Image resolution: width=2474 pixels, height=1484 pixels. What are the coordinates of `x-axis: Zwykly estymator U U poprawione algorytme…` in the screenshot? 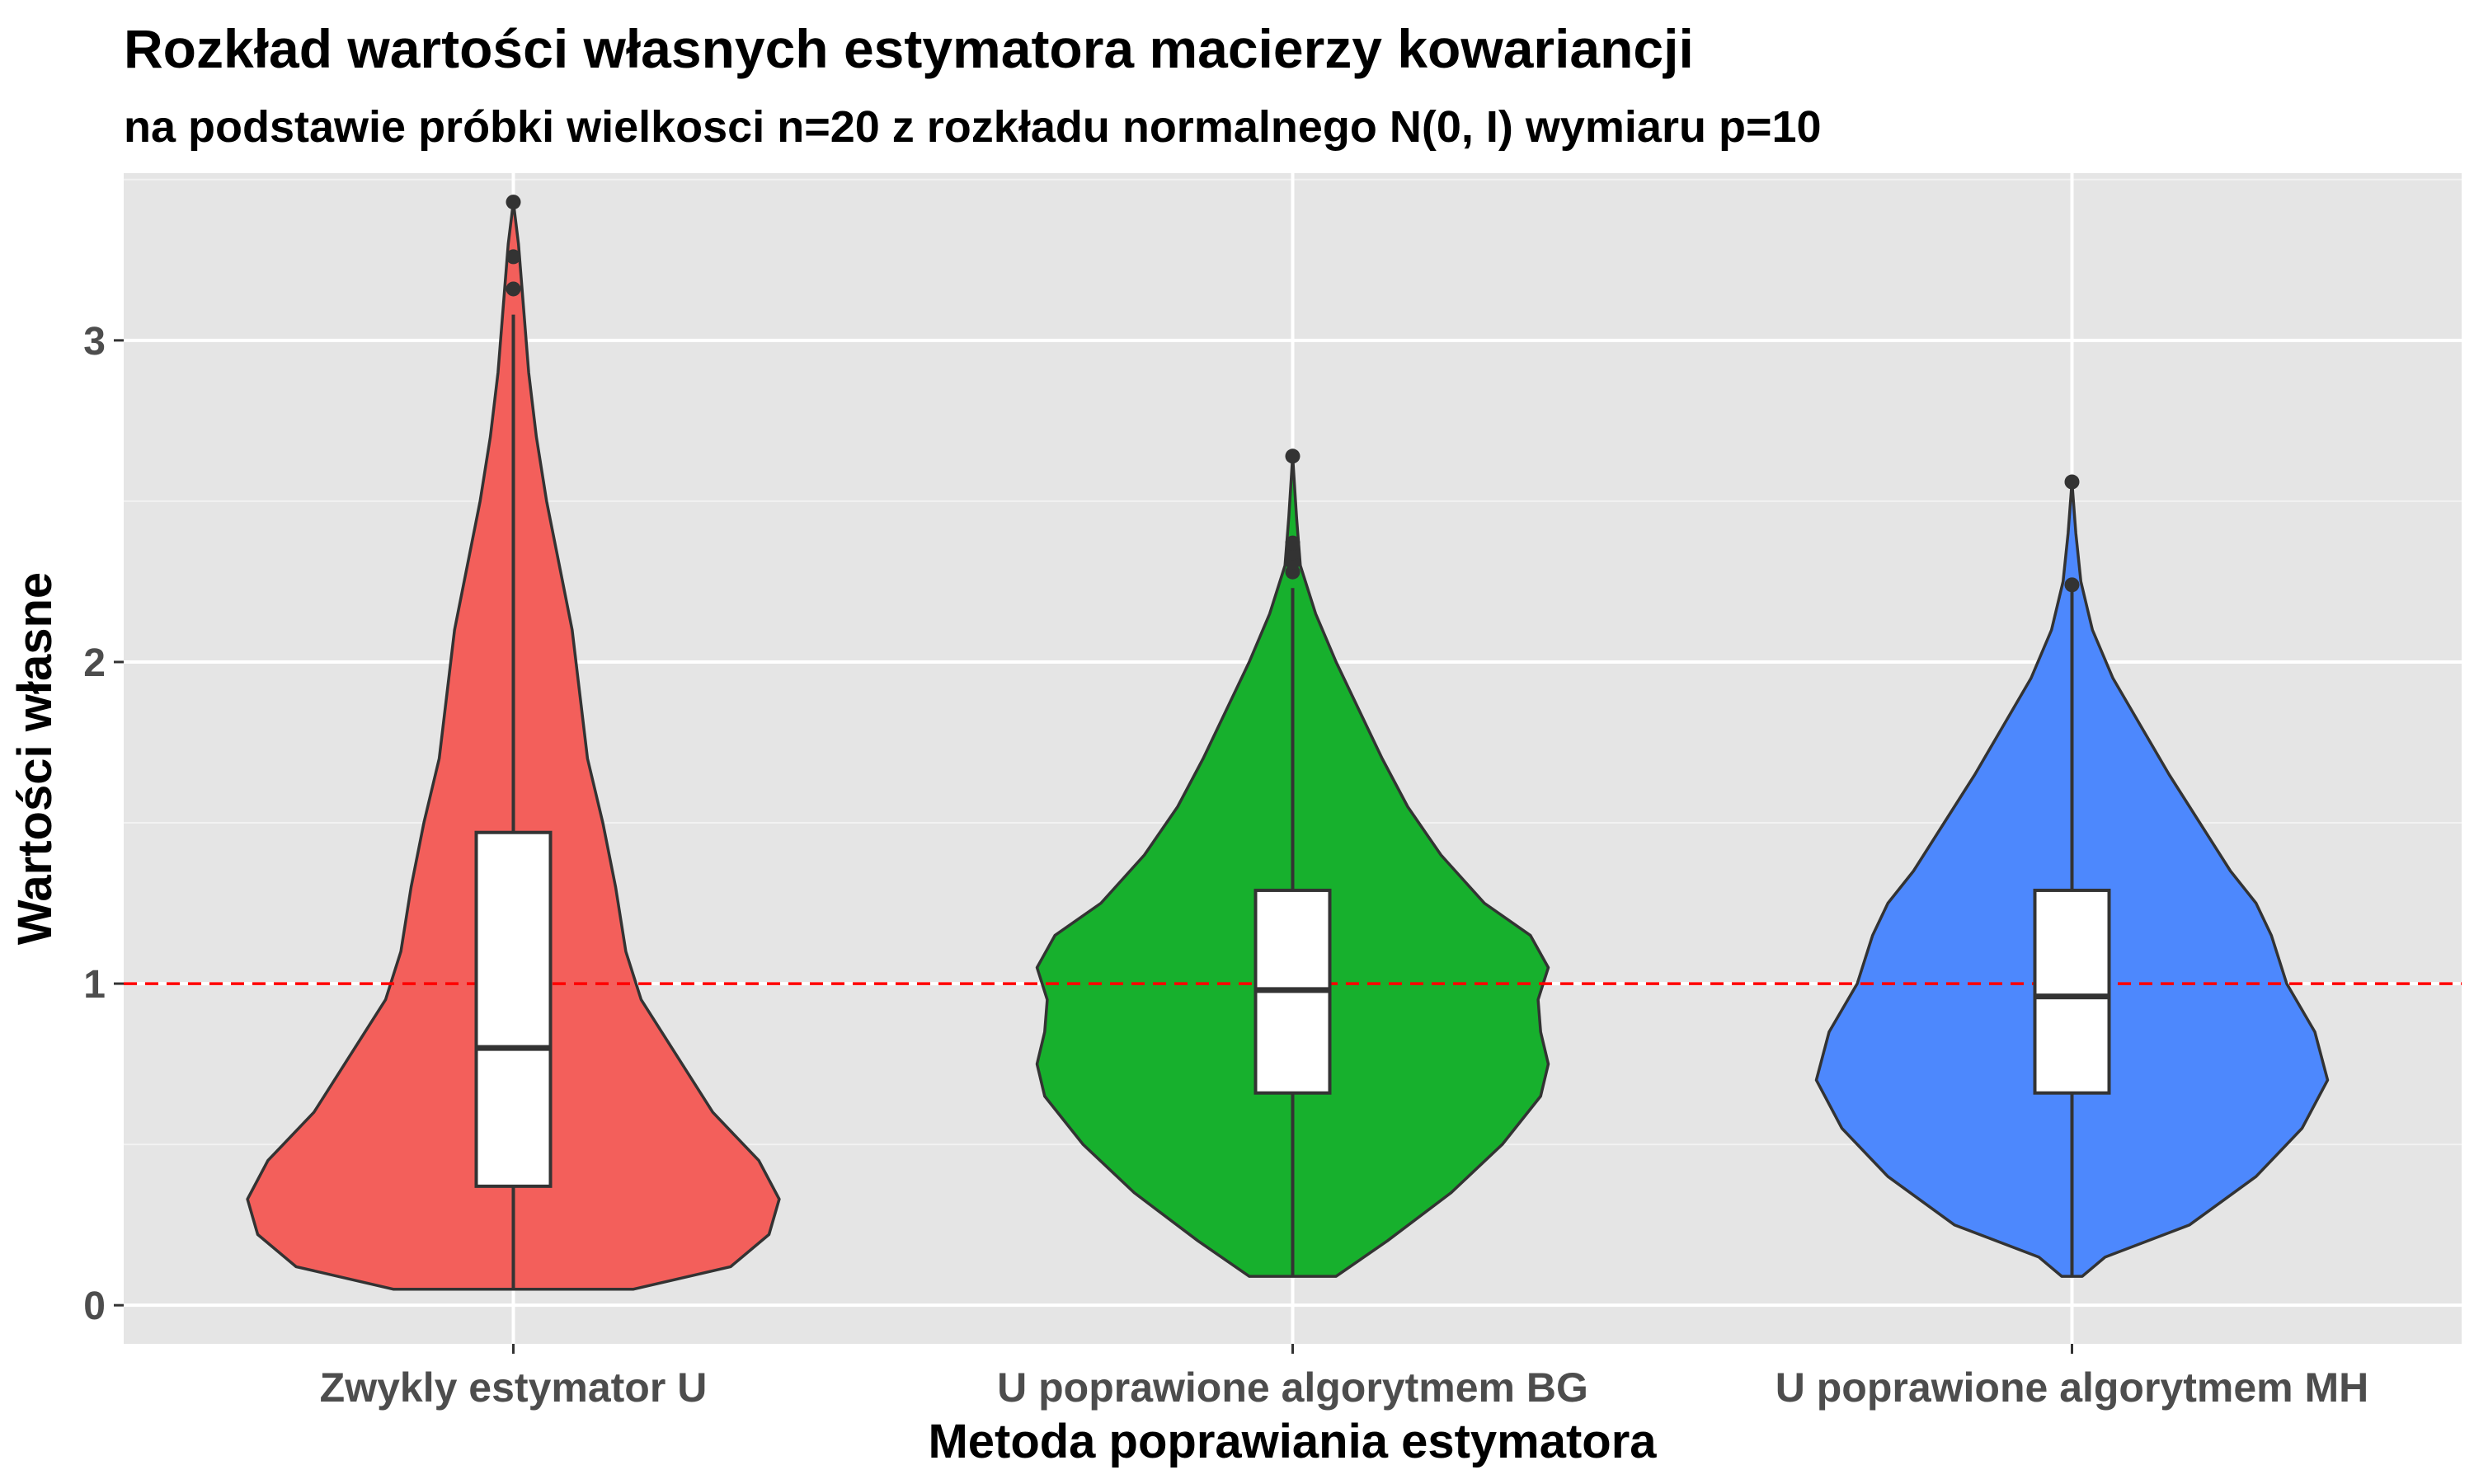 It's located at (1344, 1377).